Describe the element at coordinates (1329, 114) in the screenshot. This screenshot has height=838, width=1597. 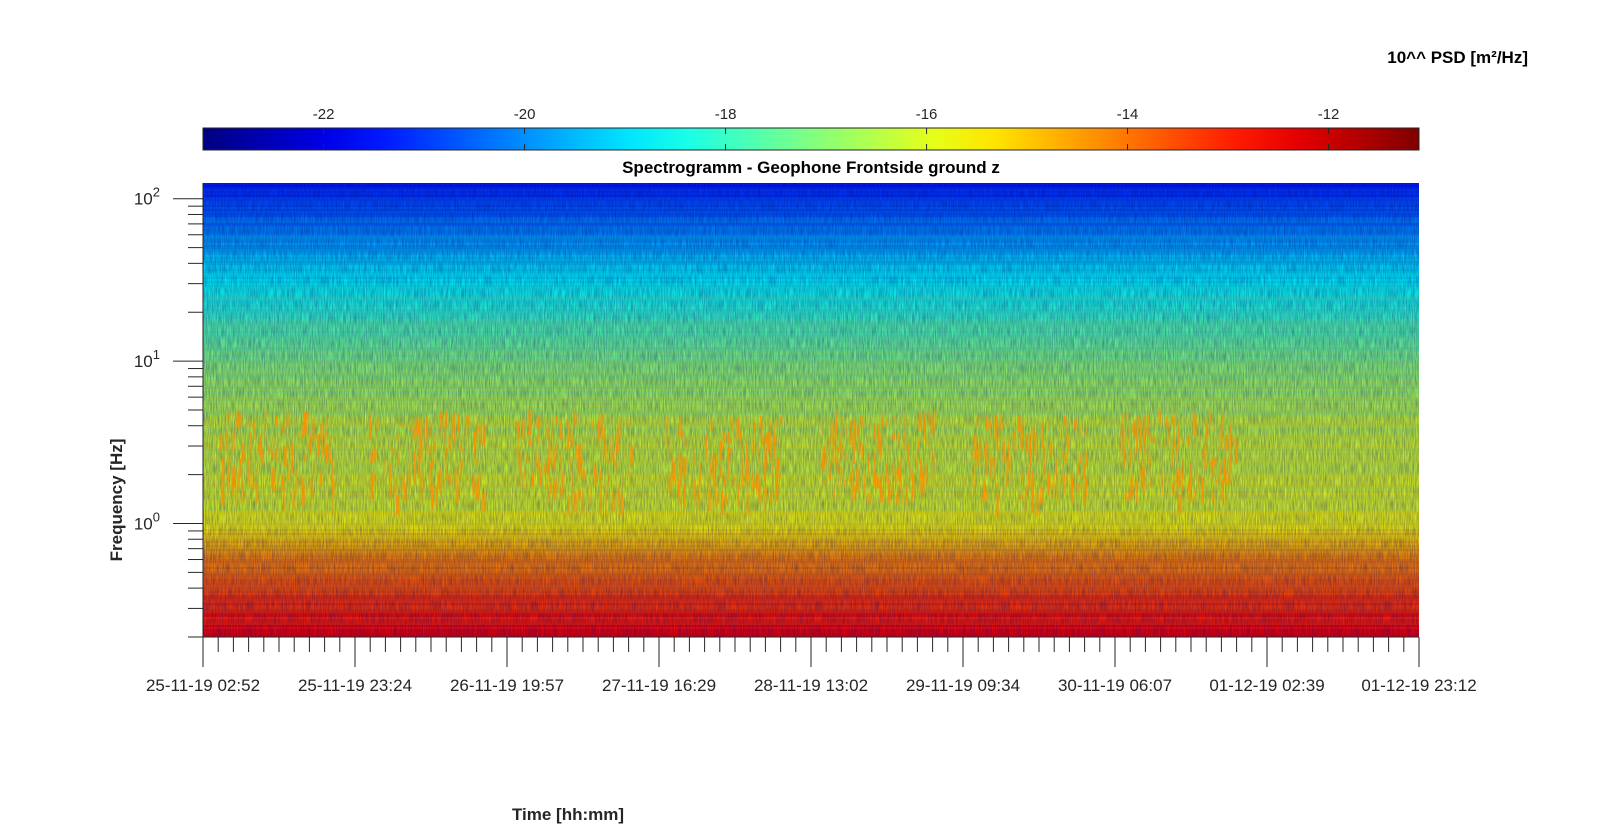
I see `colorbar-tick-label: -12` at that location.